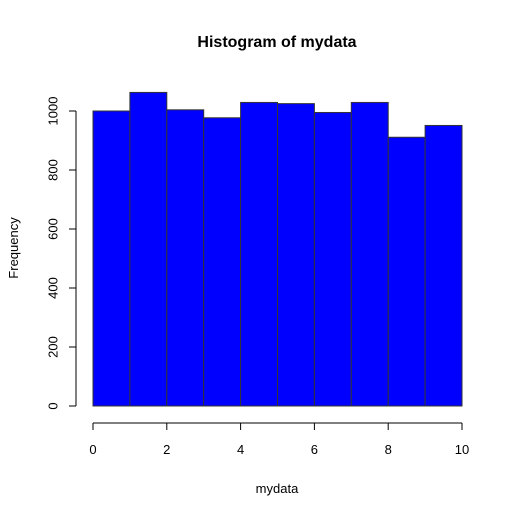 The height and width of the screenshot is (522, 518). Describe the element at coordinates (388, 449) in the screenshot. I see `x-tick-label: 8` at that location.